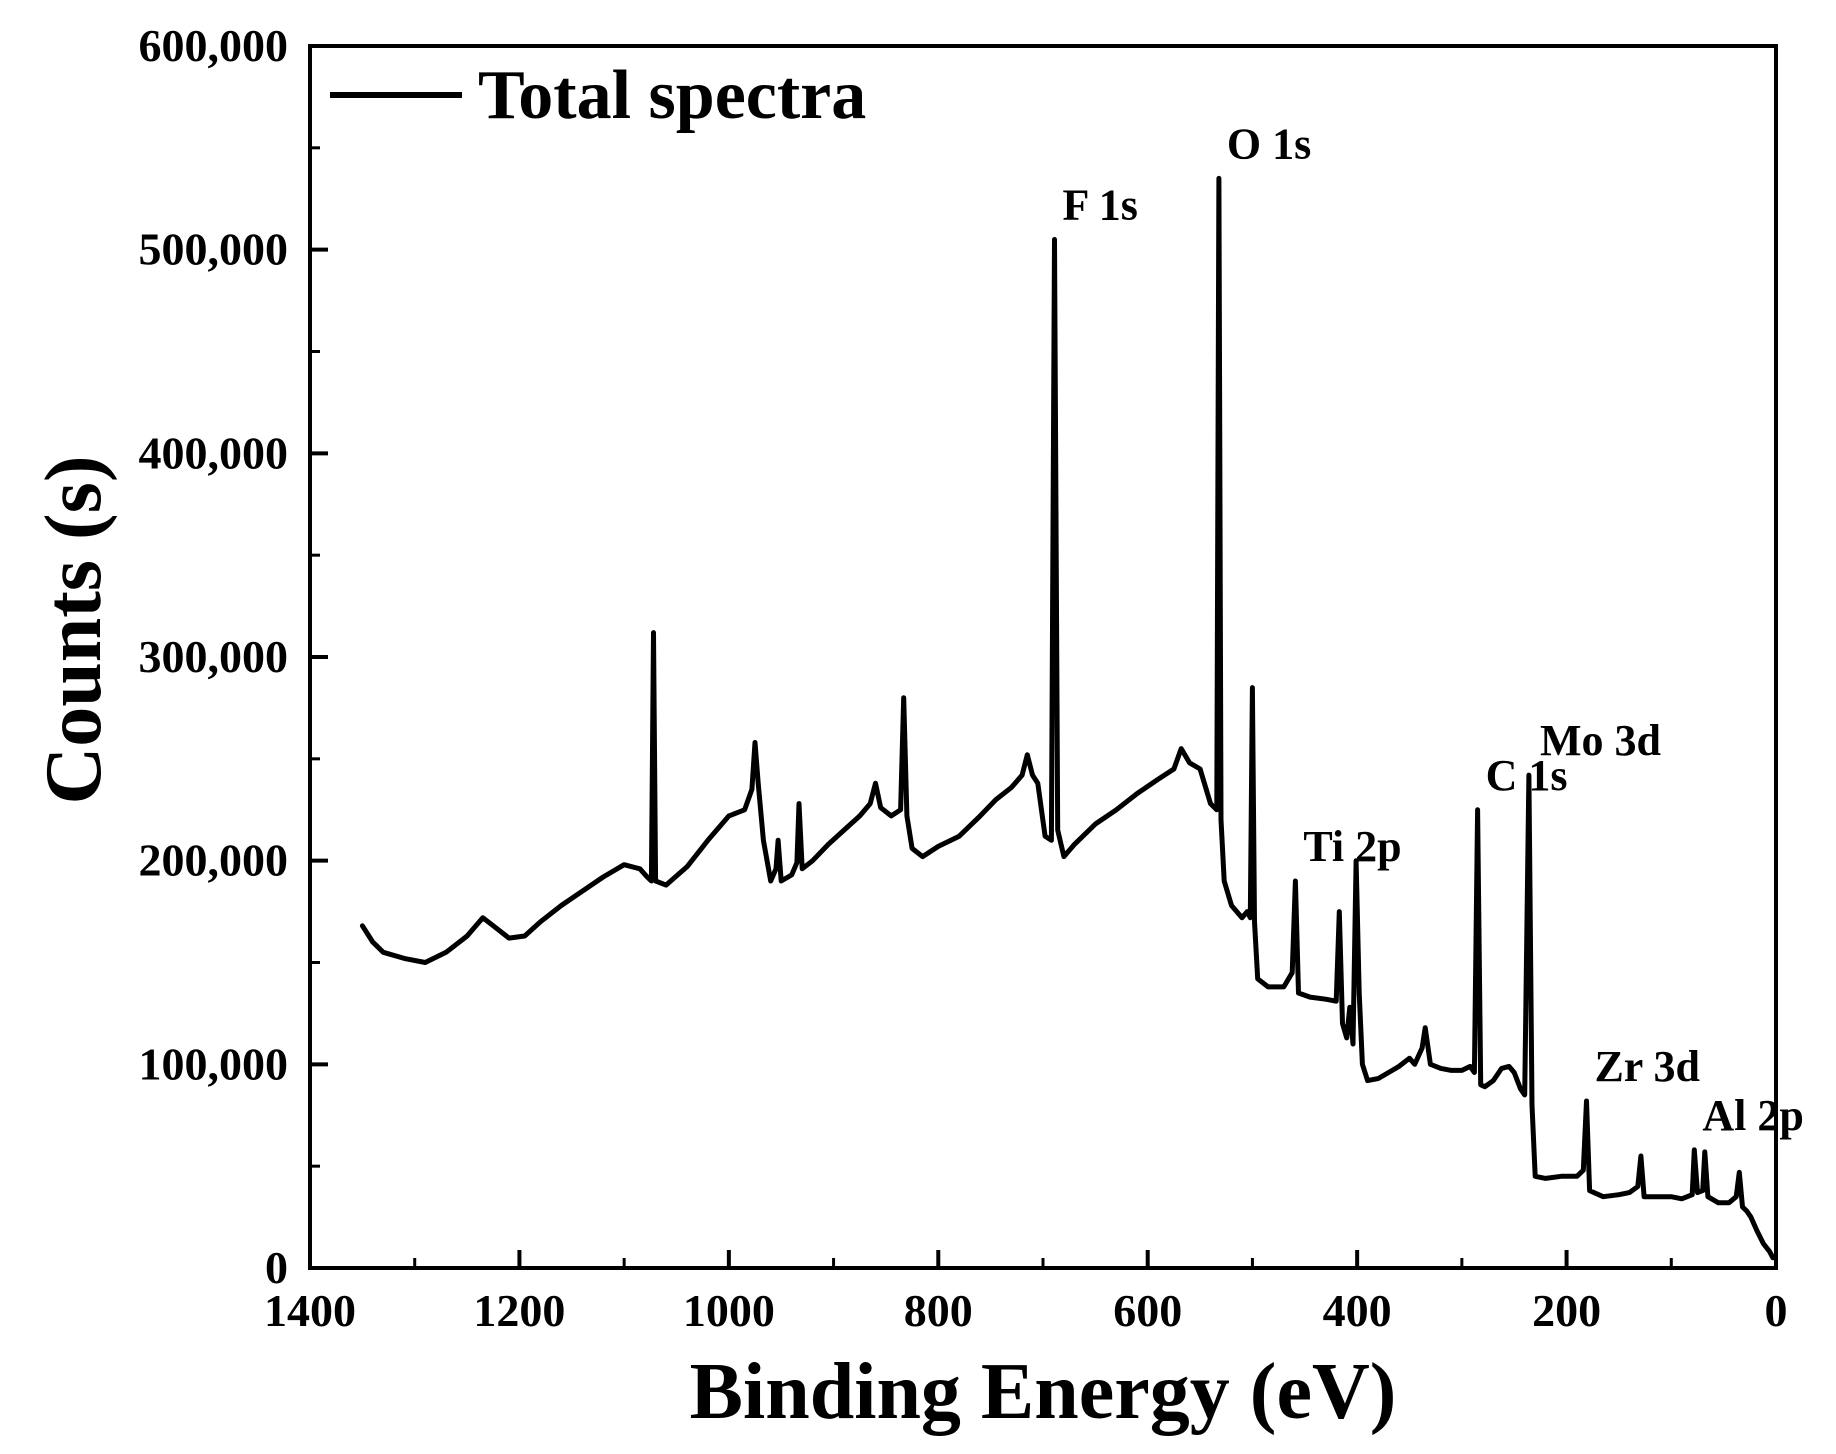 This screenshot has height=1454, width=1836. What do you see at coordinates (672, 95) in the screenshot?
I see `legend-label-total-spectra: Total spectra` at bounding box center [672, 95].